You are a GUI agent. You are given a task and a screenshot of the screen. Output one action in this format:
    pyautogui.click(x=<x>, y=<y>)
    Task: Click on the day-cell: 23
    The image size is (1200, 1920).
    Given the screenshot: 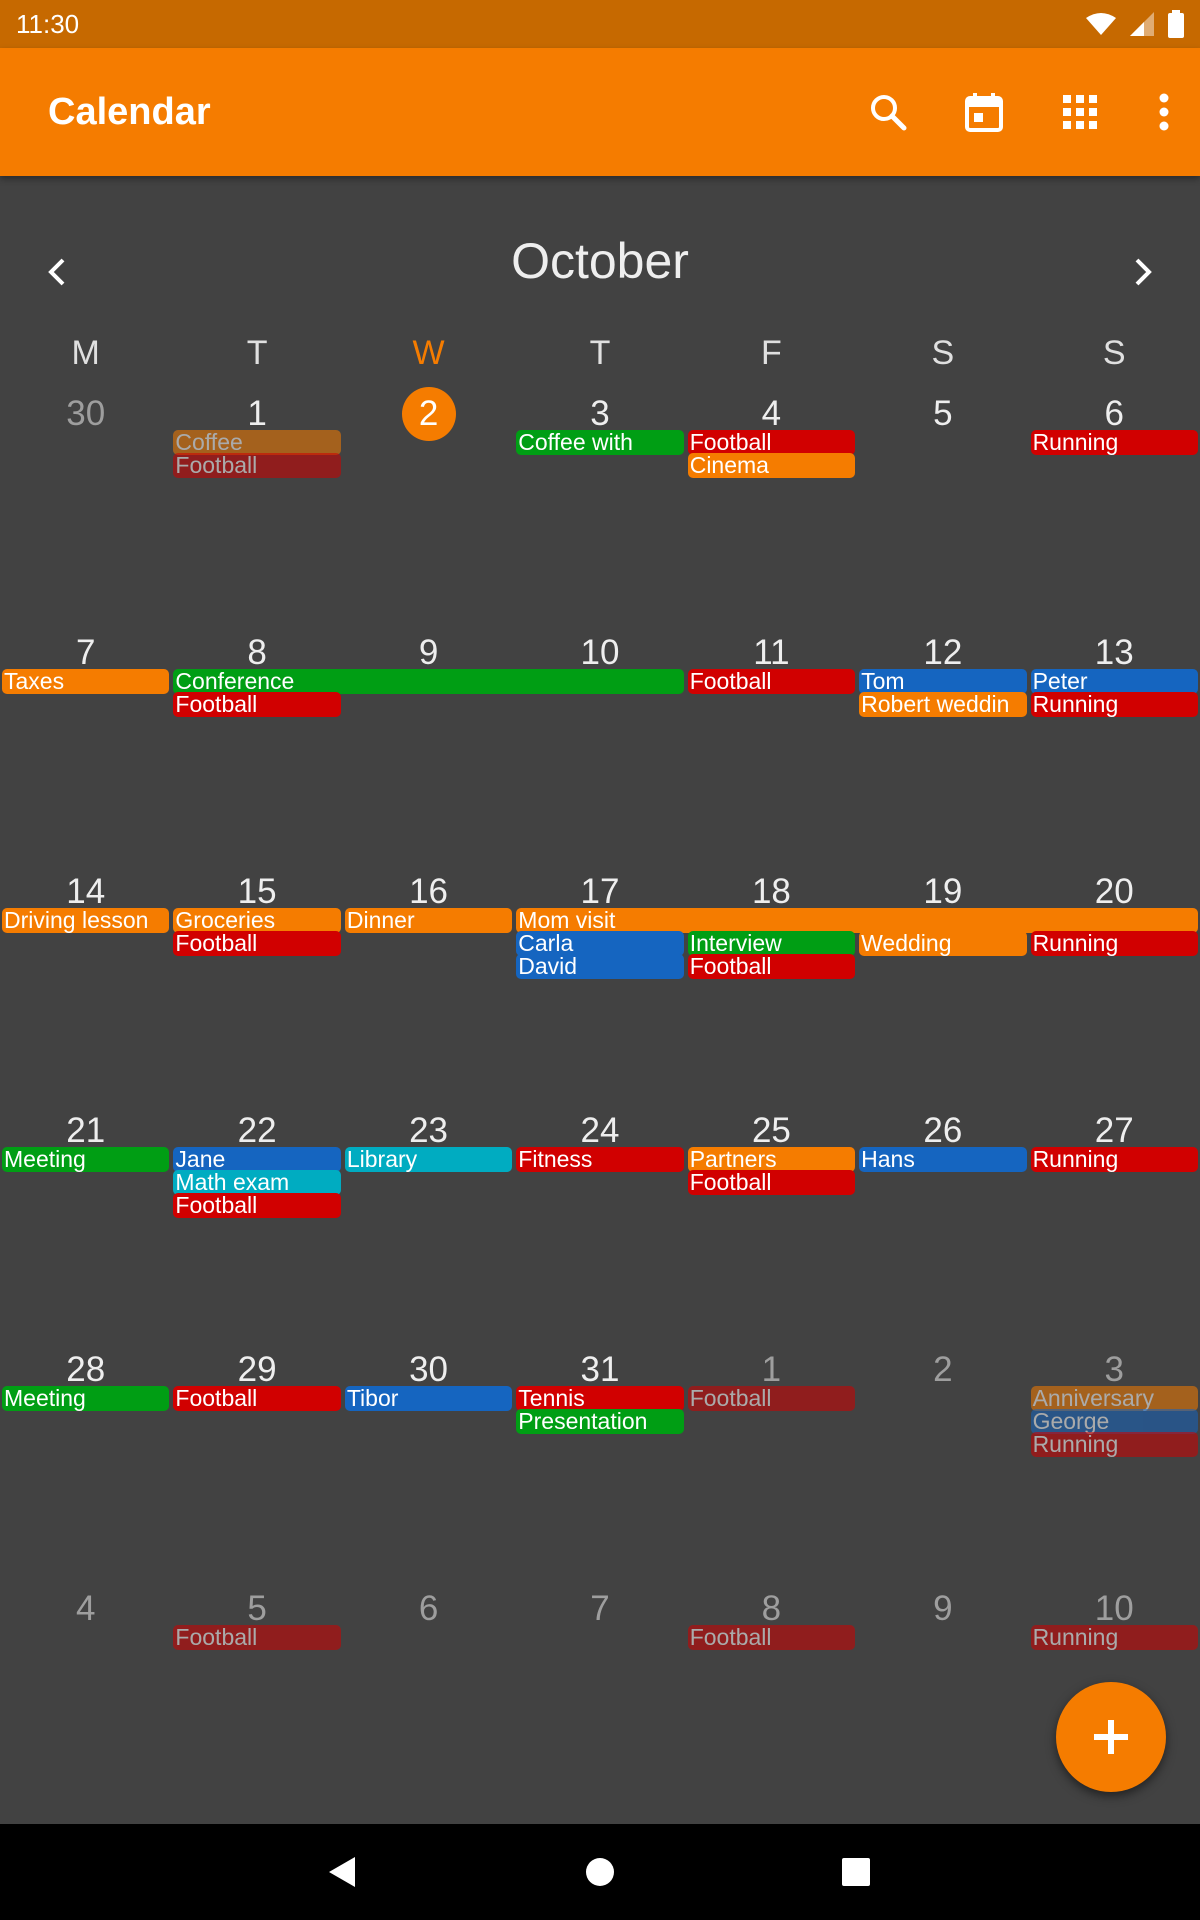 What is the action you would take?
    pyautogui.click(x=428, y=1131)
    